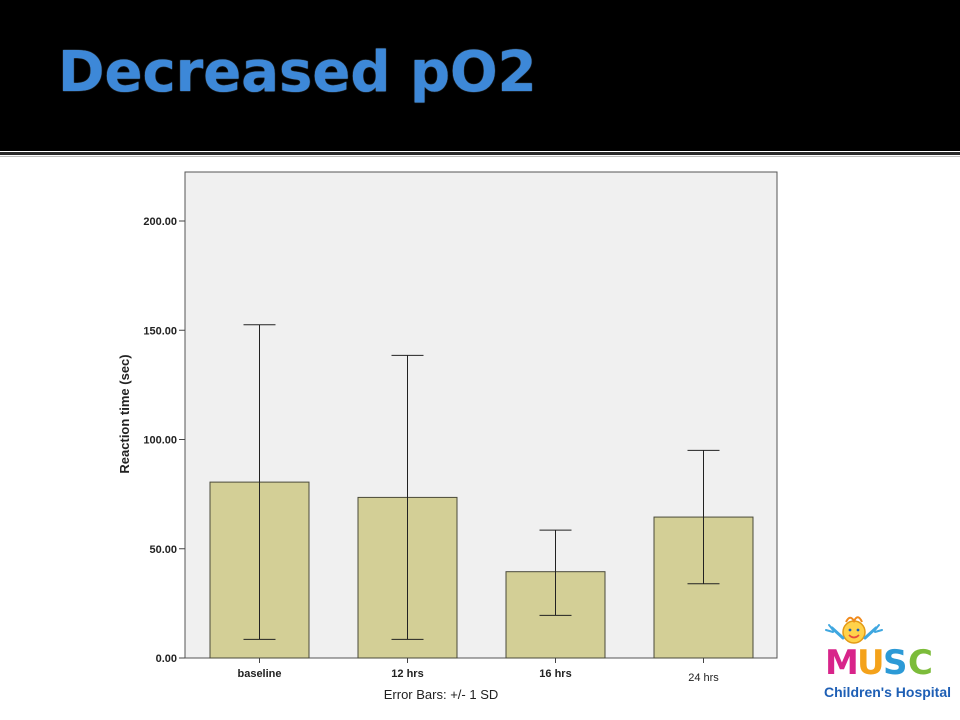 The height and width of the screenshot is (720, 960). What do you see at coordinates (703, 678) in the screenshot?
I see `x-tick-label: 24 hrs` at bounding box center [703, 678].